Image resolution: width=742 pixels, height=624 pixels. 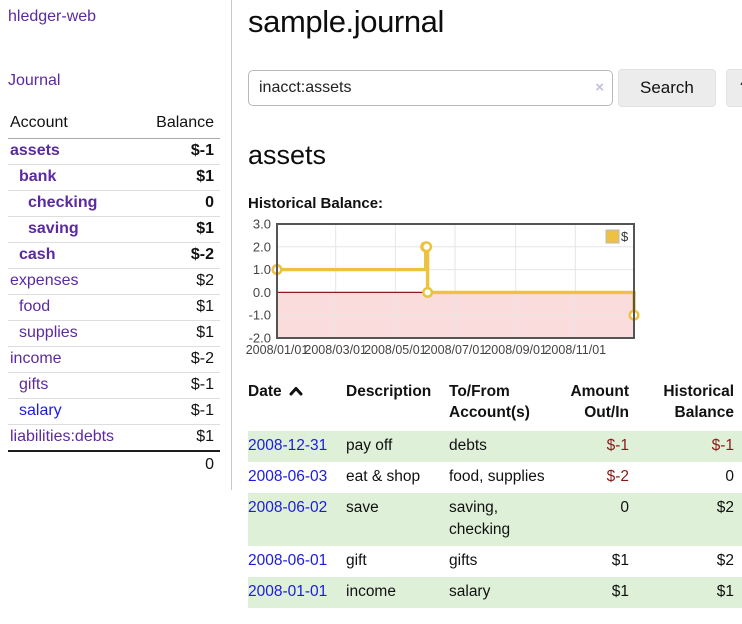 I want to click on transaction-row: 2008-06-02 save saving, checking 0 $2, so click(x=495, y=519).